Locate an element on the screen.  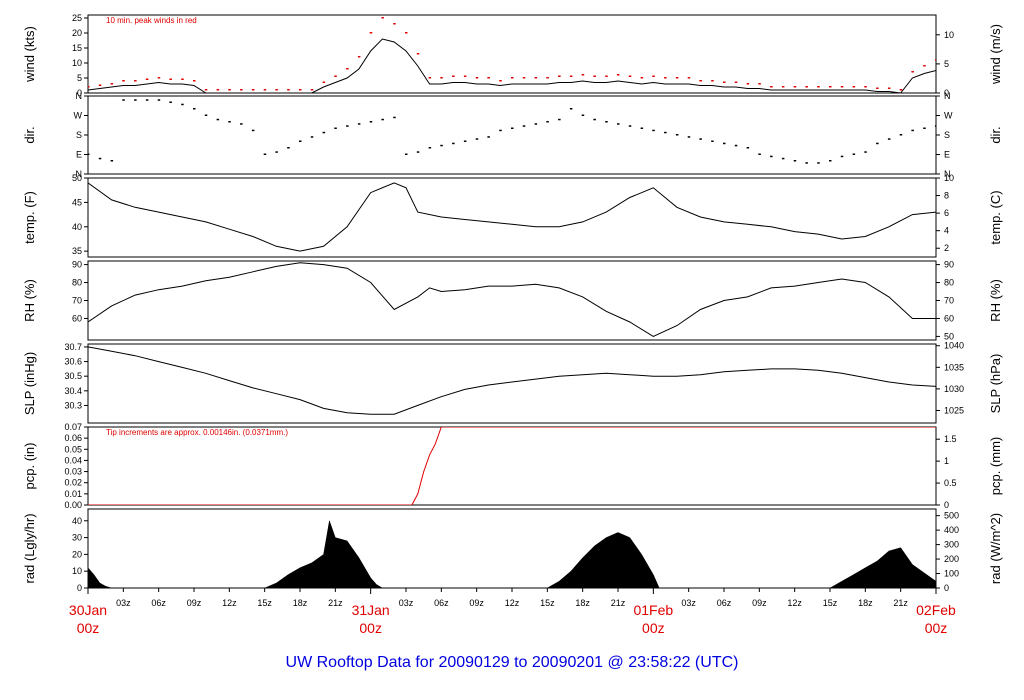
y-axis-label-right: wind (m/s) is located at coordinates (995, 54).